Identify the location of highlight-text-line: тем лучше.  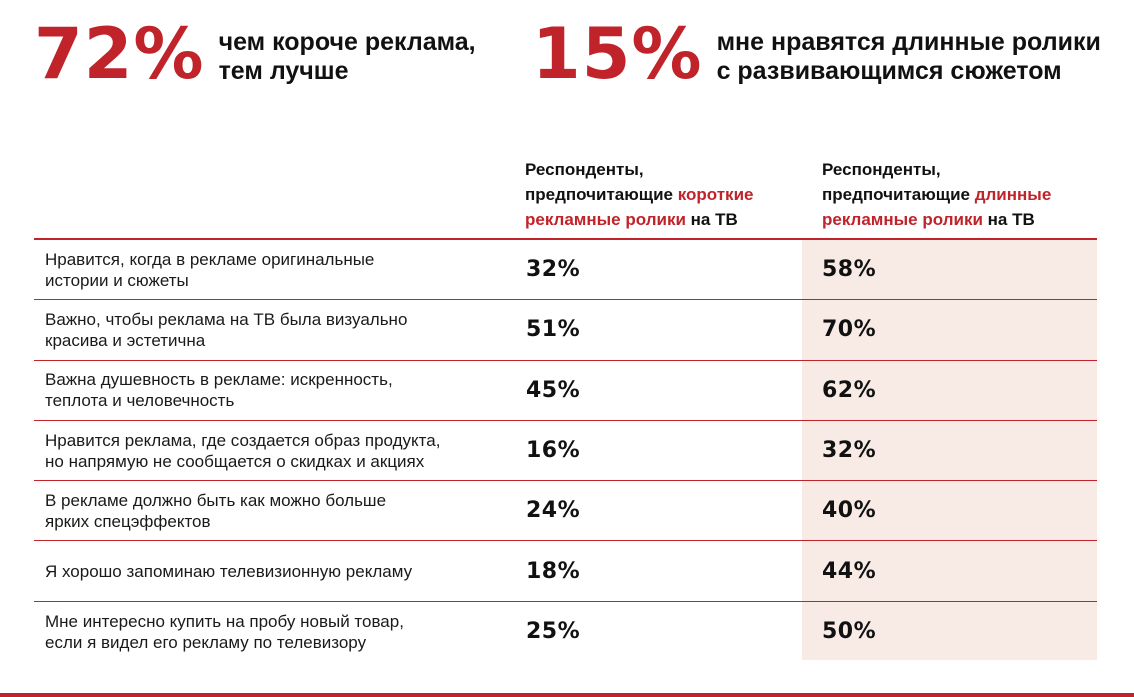
(283, 71).